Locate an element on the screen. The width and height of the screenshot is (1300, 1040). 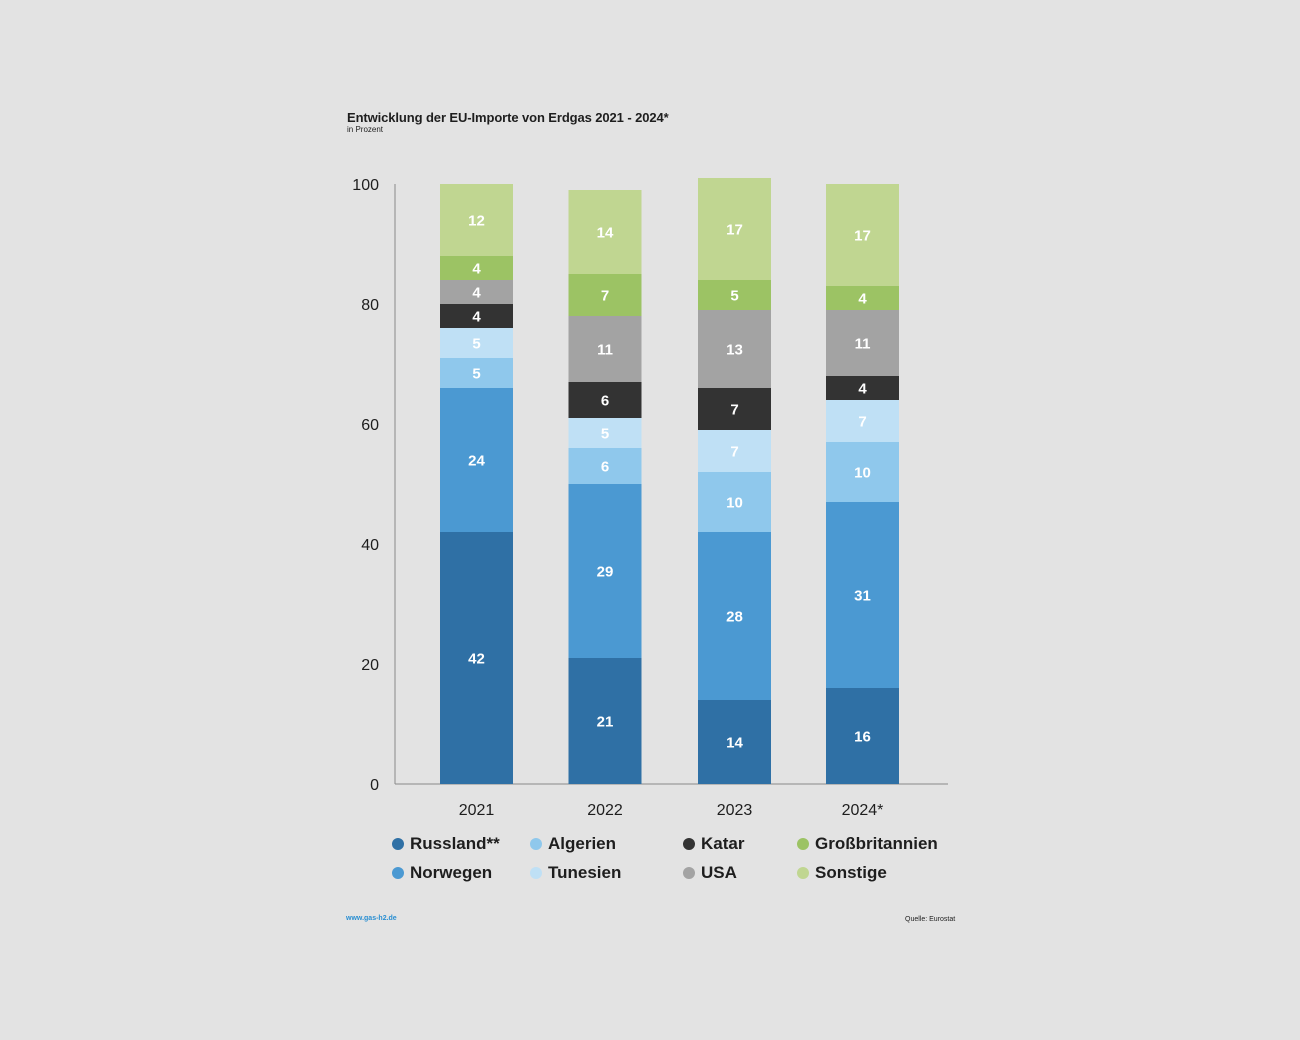
website-link: www.gas-h2.de is located at coordinates (371, 918).